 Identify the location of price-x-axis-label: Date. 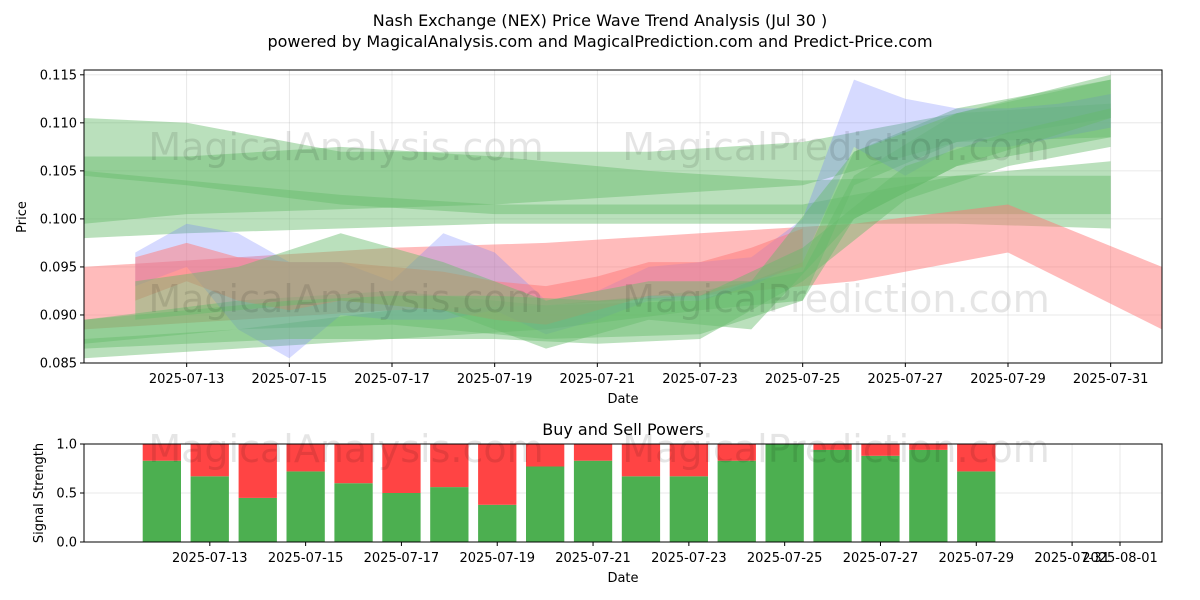
(622, 399).